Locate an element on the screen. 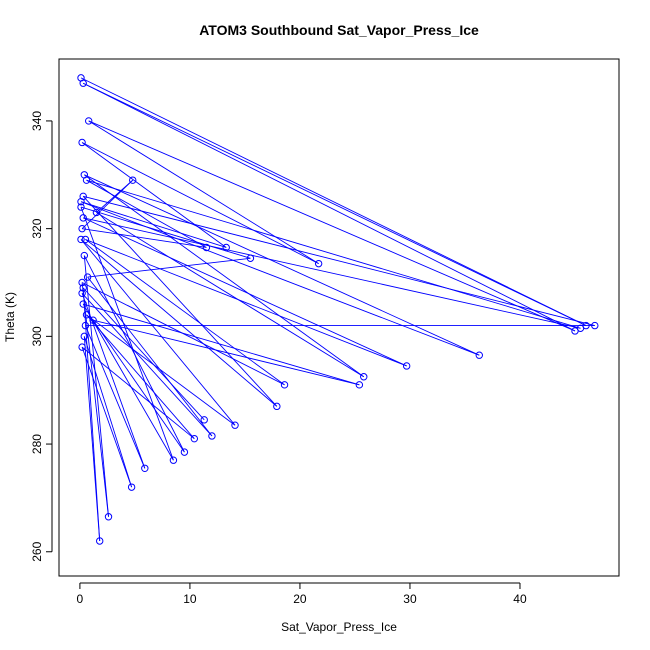 This screenshot has height=650, width=650. y-tick-label: 260 is located at coordinates (37, 551).